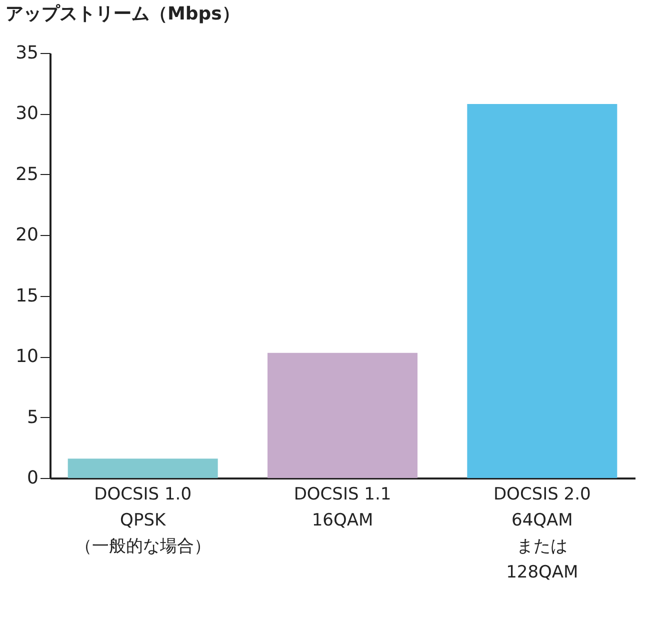 The image size is (656, 626). What do you see at coordinates (32, 478) in the screenshot?
I see `y-tick-label: 0` at bounding box center [32, 478].